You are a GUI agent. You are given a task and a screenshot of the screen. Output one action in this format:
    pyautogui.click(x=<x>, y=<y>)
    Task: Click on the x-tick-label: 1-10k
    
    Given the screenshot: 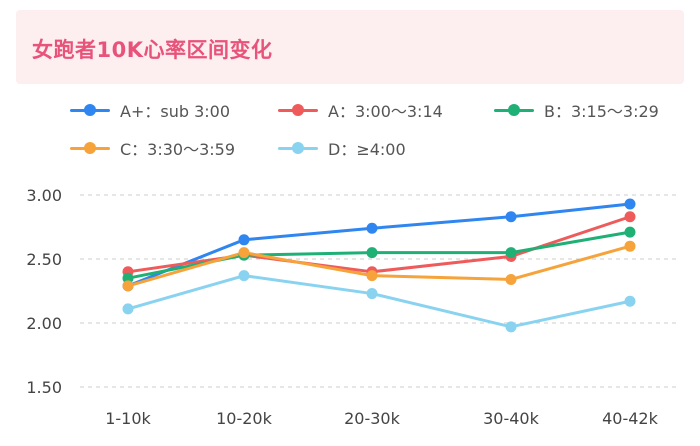 What is the action you would take?
    pyautogui.click(x=128, y=418)
    